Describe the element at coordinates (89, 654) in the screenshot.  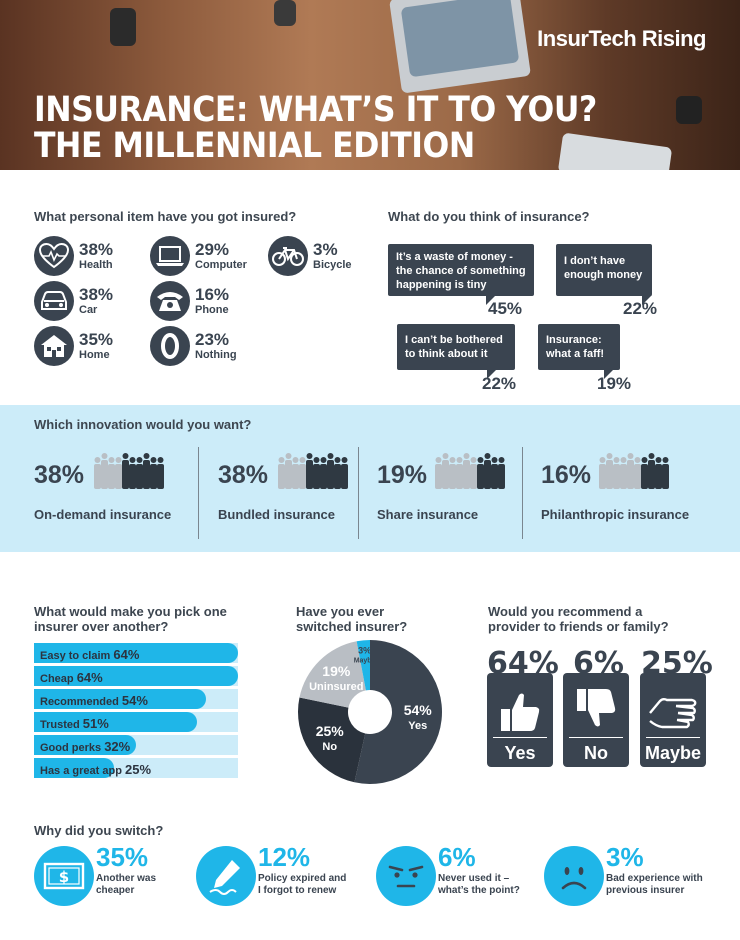
I see `bar-label: Easy to claim 64%` at that location.